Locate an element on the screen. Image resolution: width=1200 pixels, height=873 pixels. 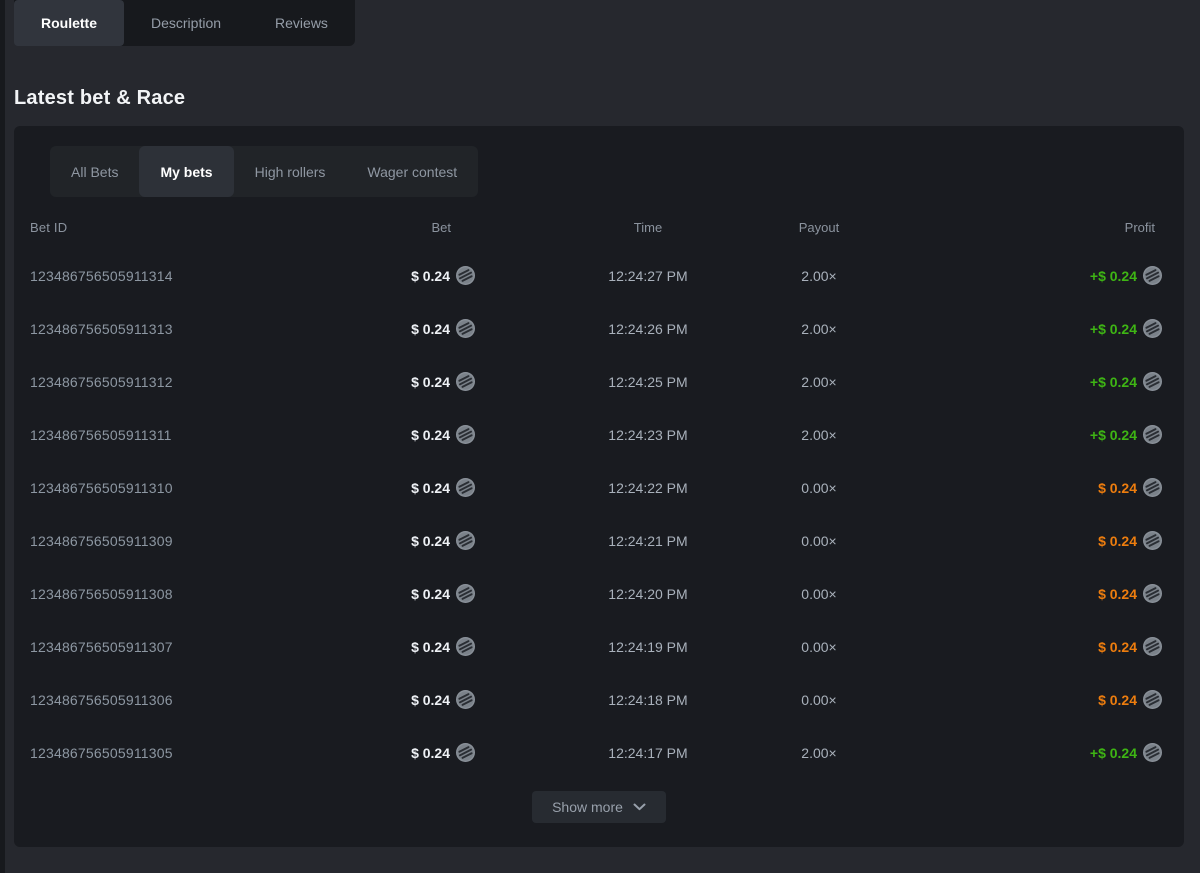
header-profit: Profit is located at coordinates (1139, 227).